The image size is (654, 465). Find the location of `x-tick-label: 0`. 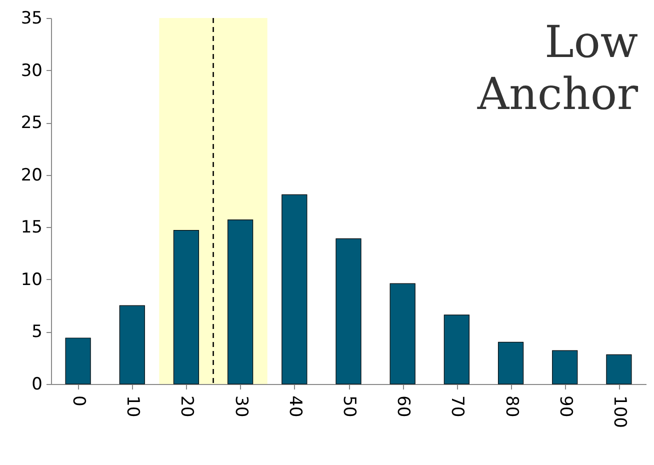

x-tick-label: 0 is located at coordinates (78, 401).